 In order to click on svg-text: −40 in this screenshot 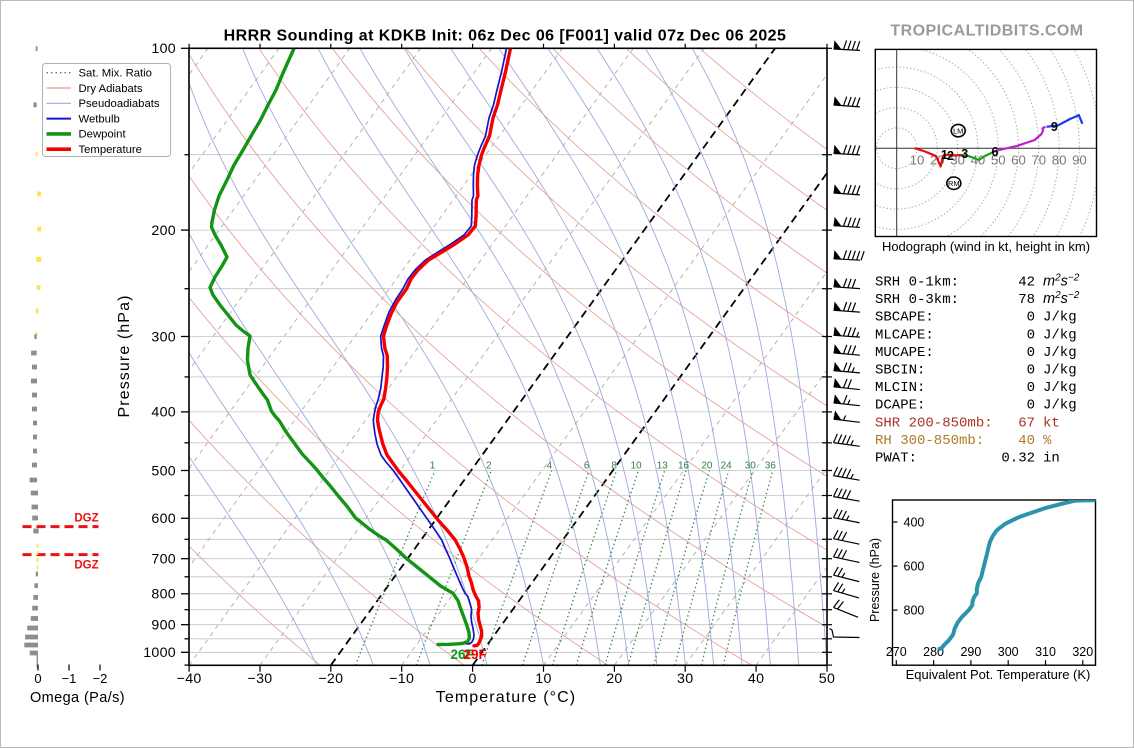, I will do `click(189, 679)`.